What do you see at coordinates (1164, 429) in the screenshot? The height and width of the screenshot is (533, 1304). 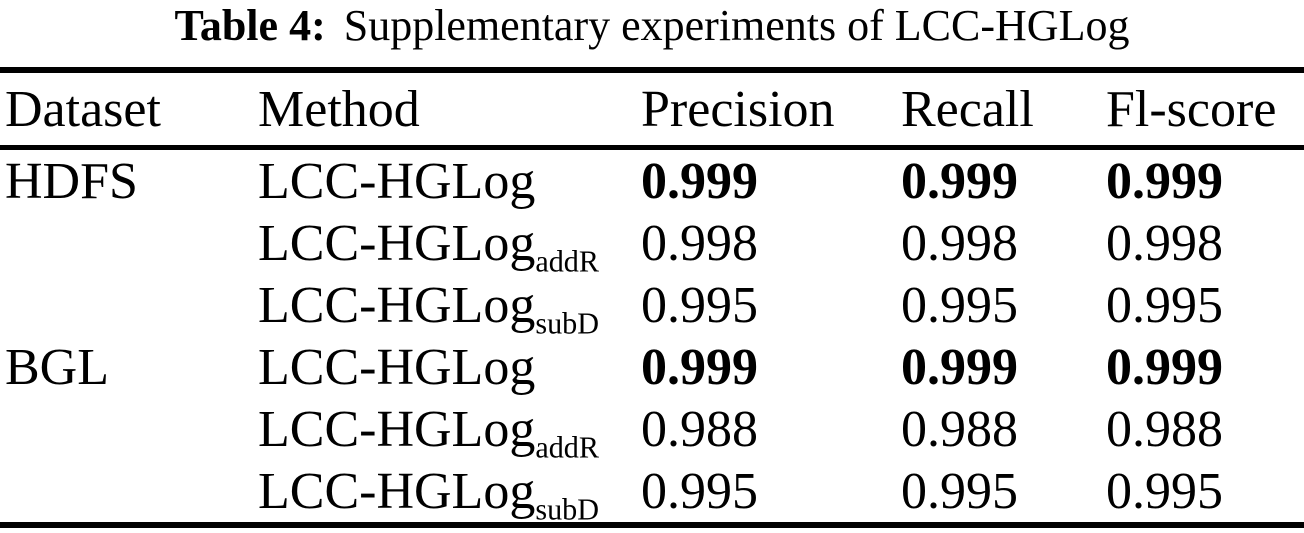 I see `f1-cell: 0.988` at bounding box center [1164, 429].